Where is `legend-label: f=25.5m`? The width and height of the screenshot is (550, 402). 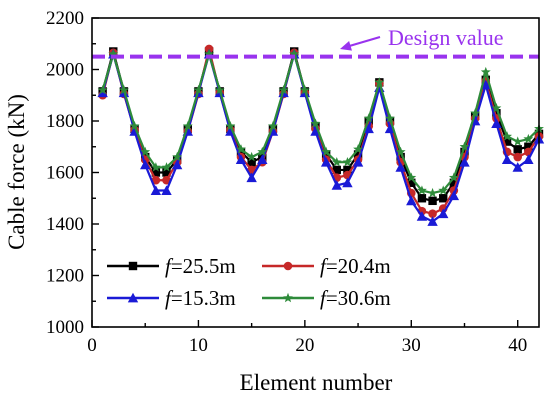
legend-label: f=25.5m is located at coordinates (200, 266).